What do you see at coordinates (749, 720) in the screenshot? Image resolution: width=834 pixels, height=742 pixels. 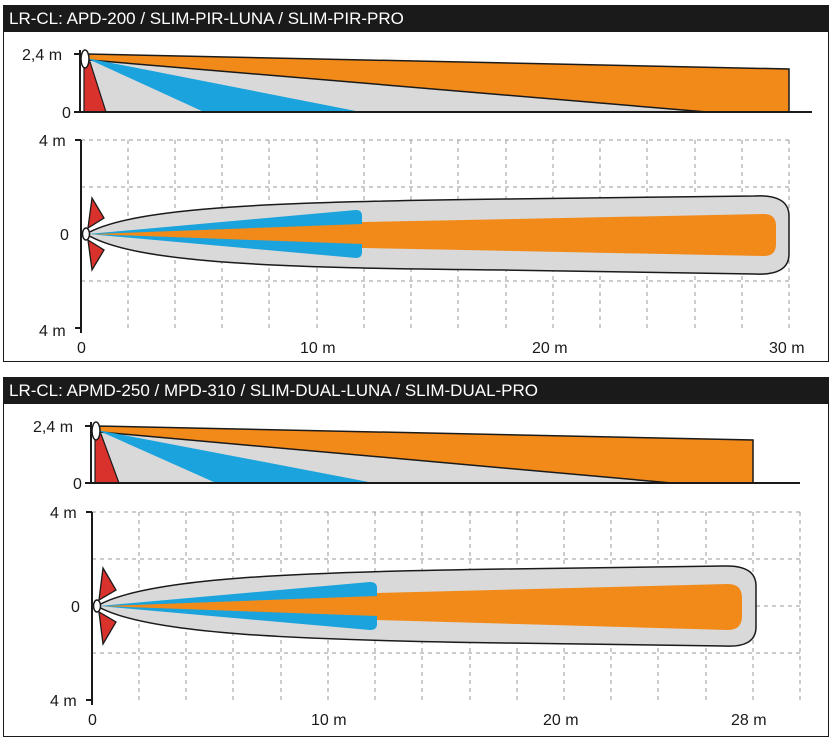 I see `x-label-28: 28 m` at bounding box center [749, 720].